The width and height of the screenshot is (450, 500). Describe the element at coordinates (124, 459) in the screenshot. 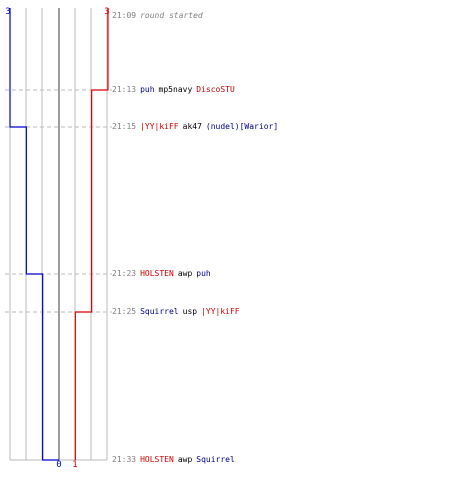

I see `event-time: 21:33` at that location.